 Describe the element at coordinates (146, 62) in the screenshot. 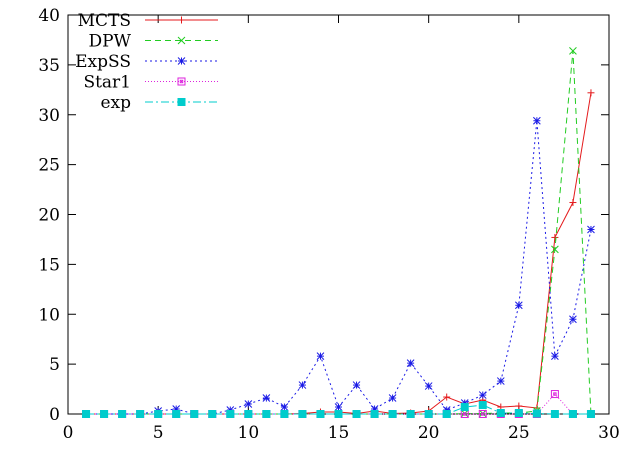

I see `legend-item-expss: ExpSS` at that location.